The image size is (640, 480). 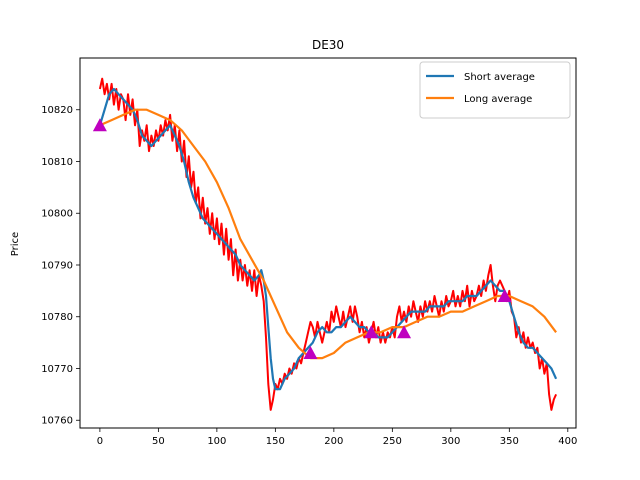 What do you see at coordinates (450, 441) in the screenshot?
I see `x-tick-label: 300` at bounding box center [450, 441].